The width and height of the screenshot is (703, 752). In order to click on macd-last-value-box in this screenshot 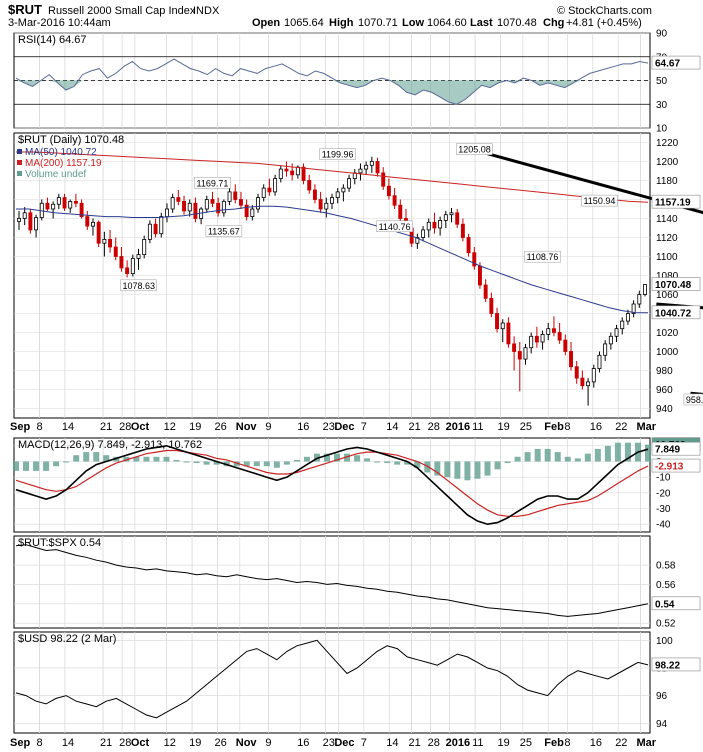, I will do `click(676, 448)`.